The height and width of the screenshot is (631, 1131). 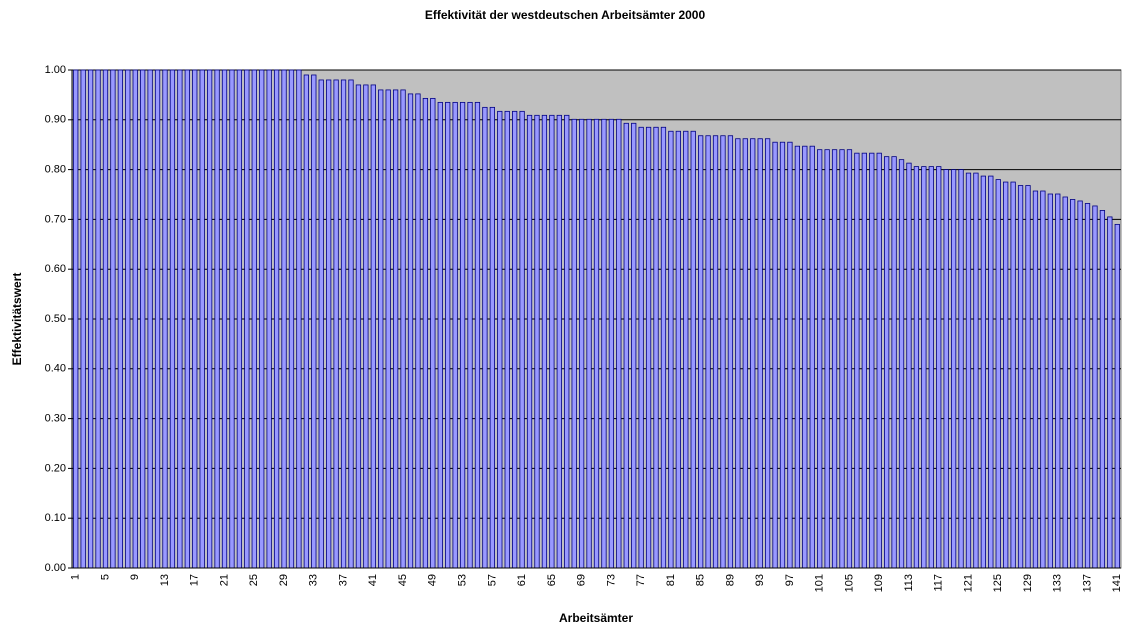 I want to click on x-tick-label: 53, so click(x=462, y=580).